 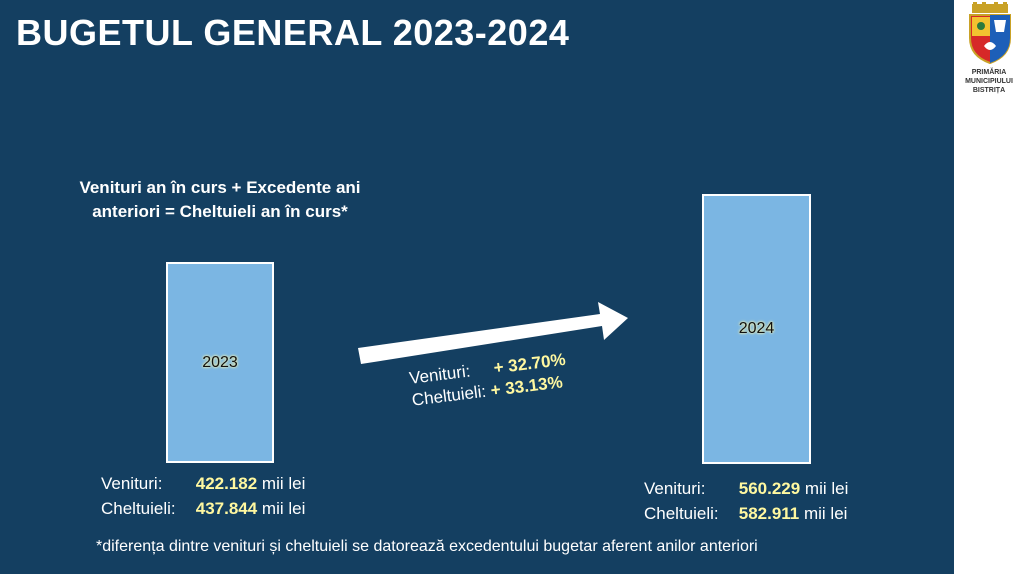 I want to click on stats-2023-cheltuieli: Cheltuieli: 437.844 mii lei, so click(x=203, y=508).